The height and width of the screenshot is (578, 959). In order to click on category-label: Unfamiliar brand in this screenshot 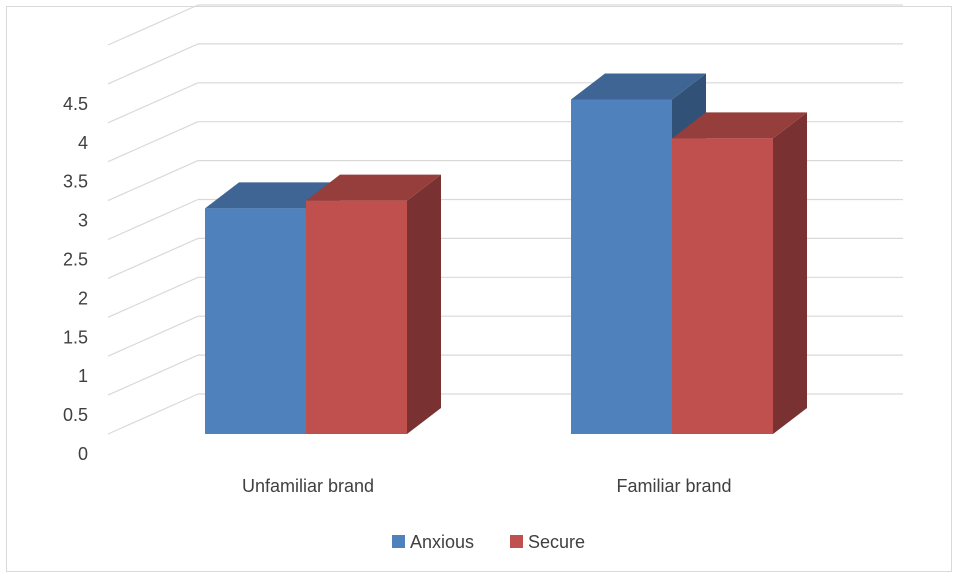, I will do `click(308, 486)`.